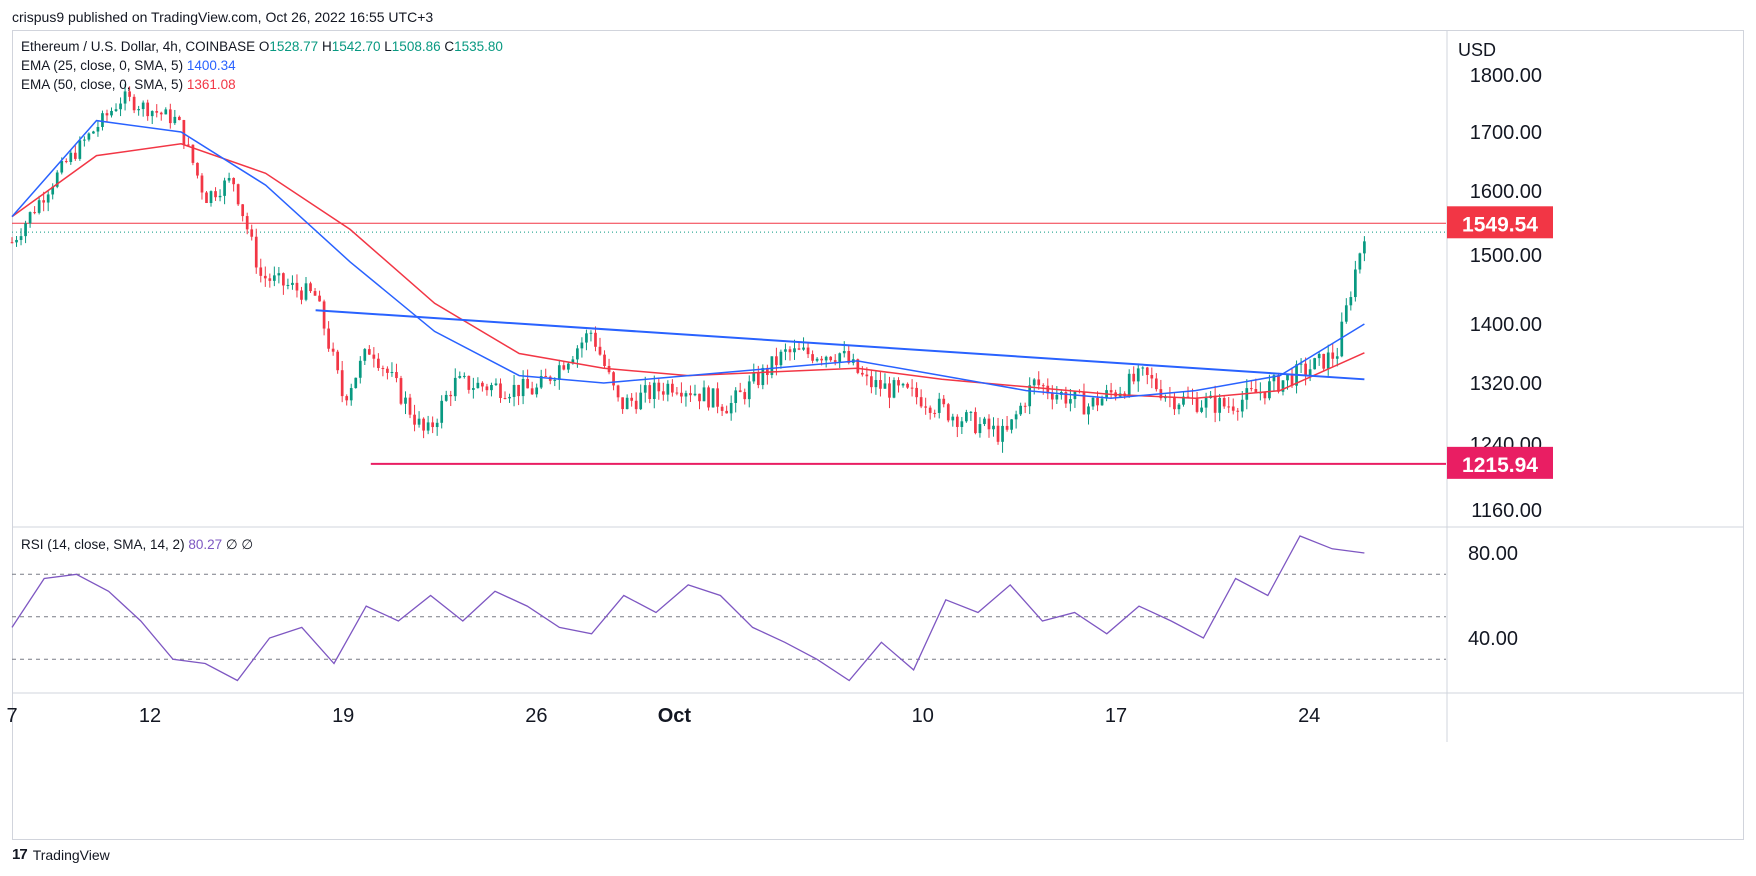 The width and height of the screenshot is (1756, 876). Describe the element at coordinates (128, 84) in the screenshot. I see `ema50-legend: EMA (50, close, 0, SMA, 5) 1361.08` at that location.